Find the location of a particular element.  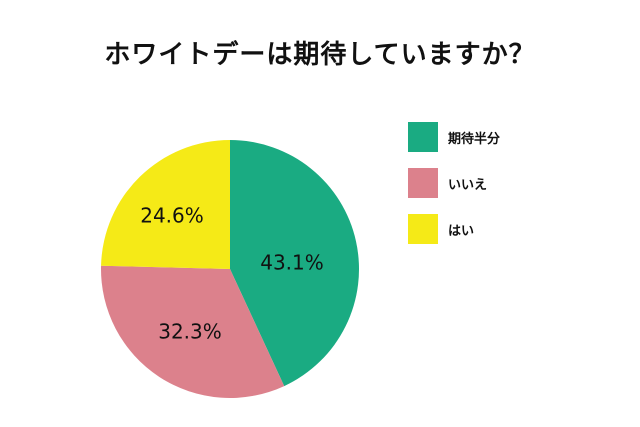

legend-label: いいえ is located at coordinates (468, 185).